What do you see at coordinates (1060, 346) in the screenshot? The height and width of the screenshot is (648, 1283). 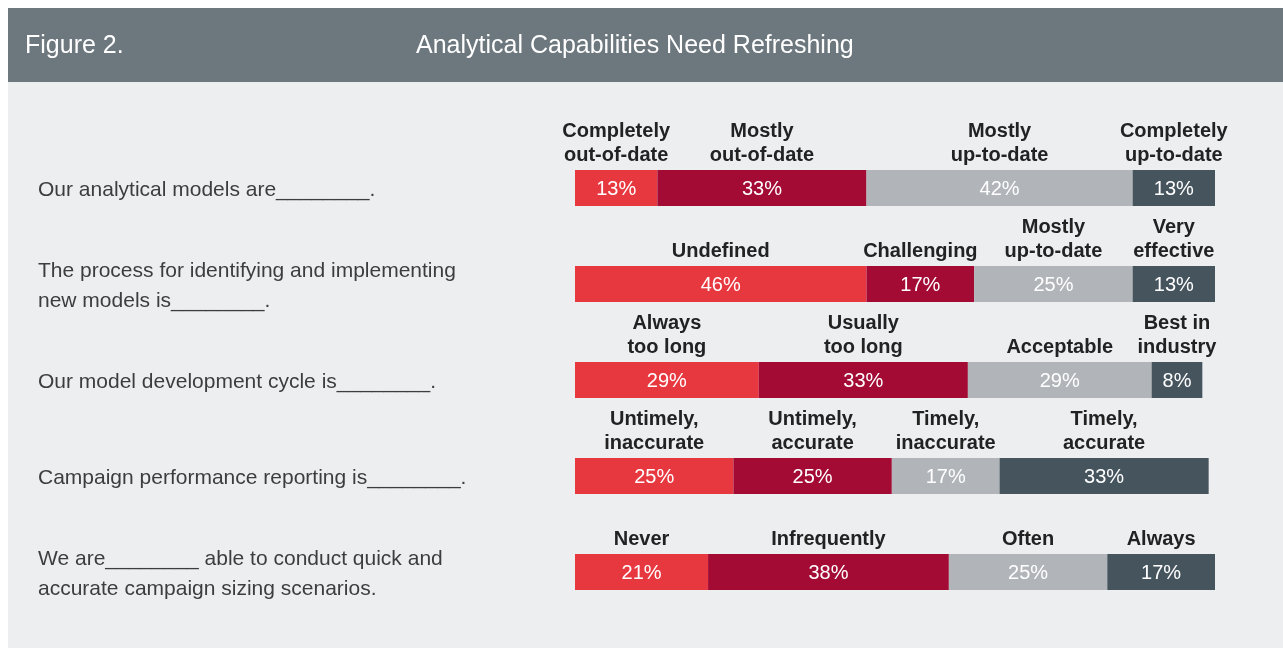 I see `annotation: Acceptable` at bounding box center [1060, 346].